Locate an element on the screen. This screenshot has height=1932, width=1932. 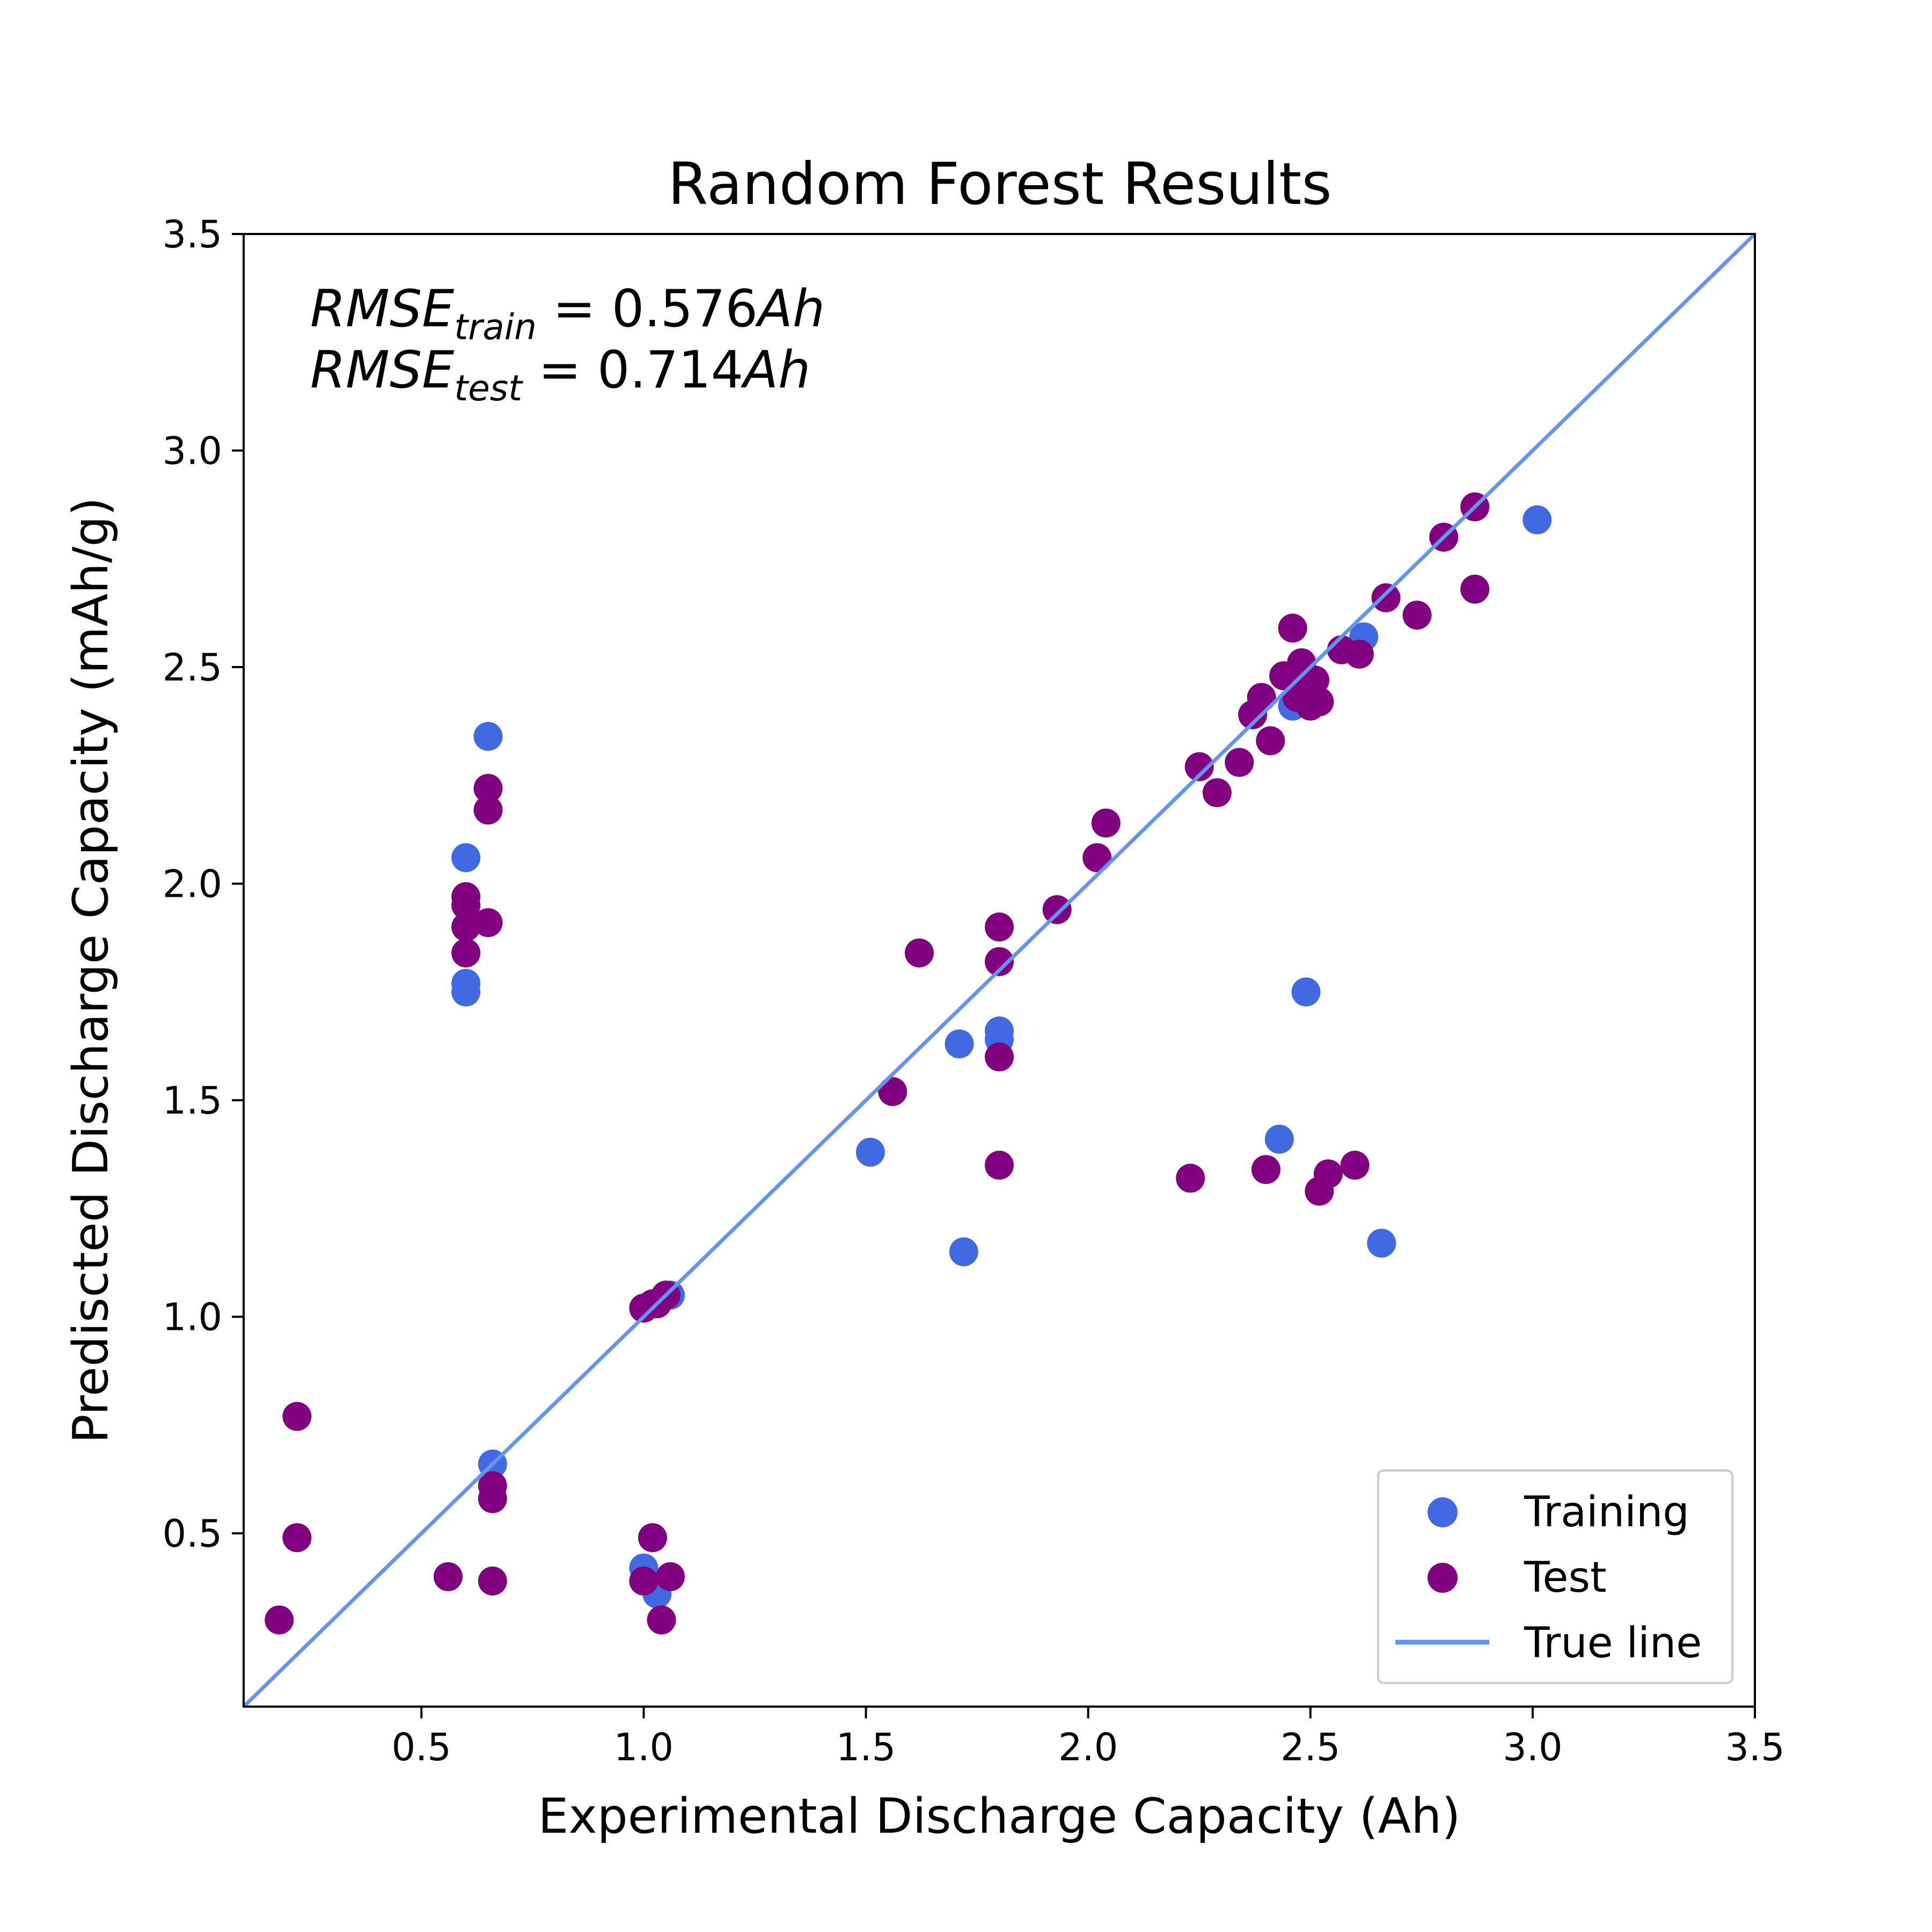
y-tick-label: 3.5 is located at coordinates (192, 235).